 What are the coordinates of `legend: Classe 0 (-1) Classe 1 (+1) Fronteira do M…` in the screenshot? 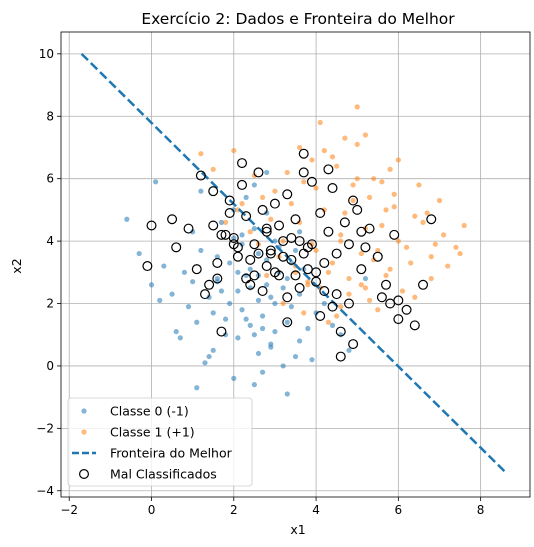 It's located at (160, 442).